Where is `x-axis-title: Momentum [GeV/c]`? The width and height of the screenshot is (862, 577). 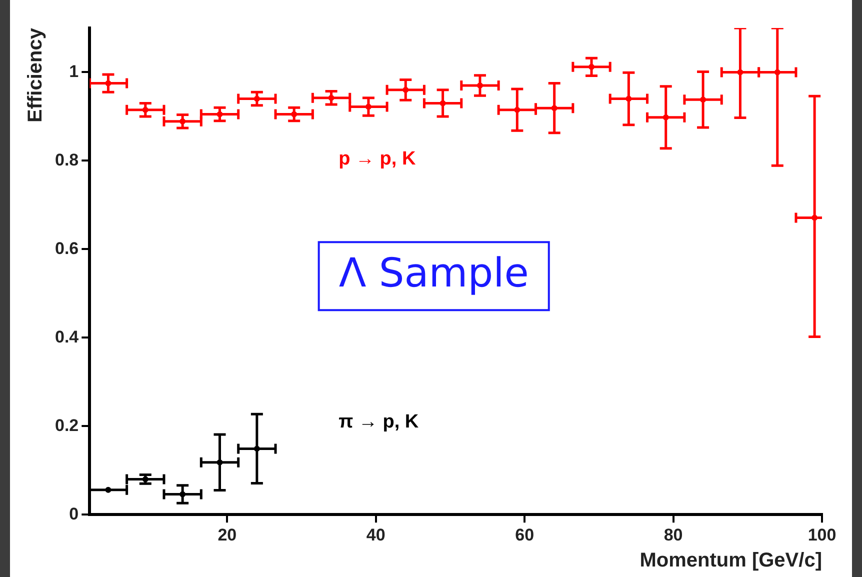
x-axis-title: Momentum [GeV/c] is located at coordinates (731, 561).